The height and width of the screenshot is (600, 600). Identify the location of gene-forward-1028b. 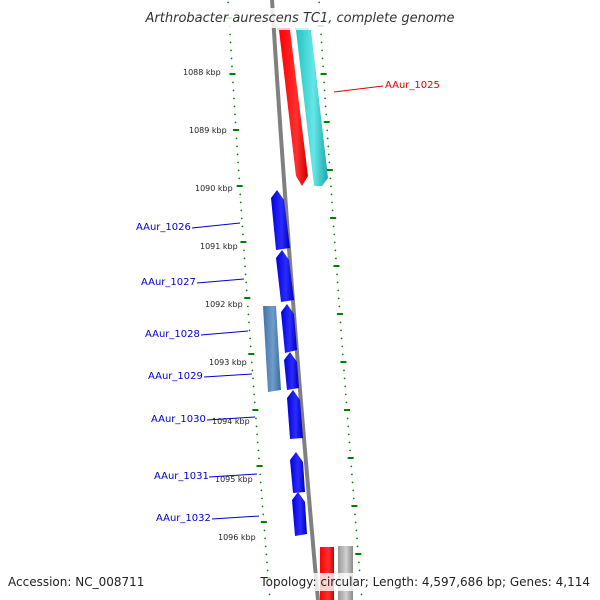
(289, 328).